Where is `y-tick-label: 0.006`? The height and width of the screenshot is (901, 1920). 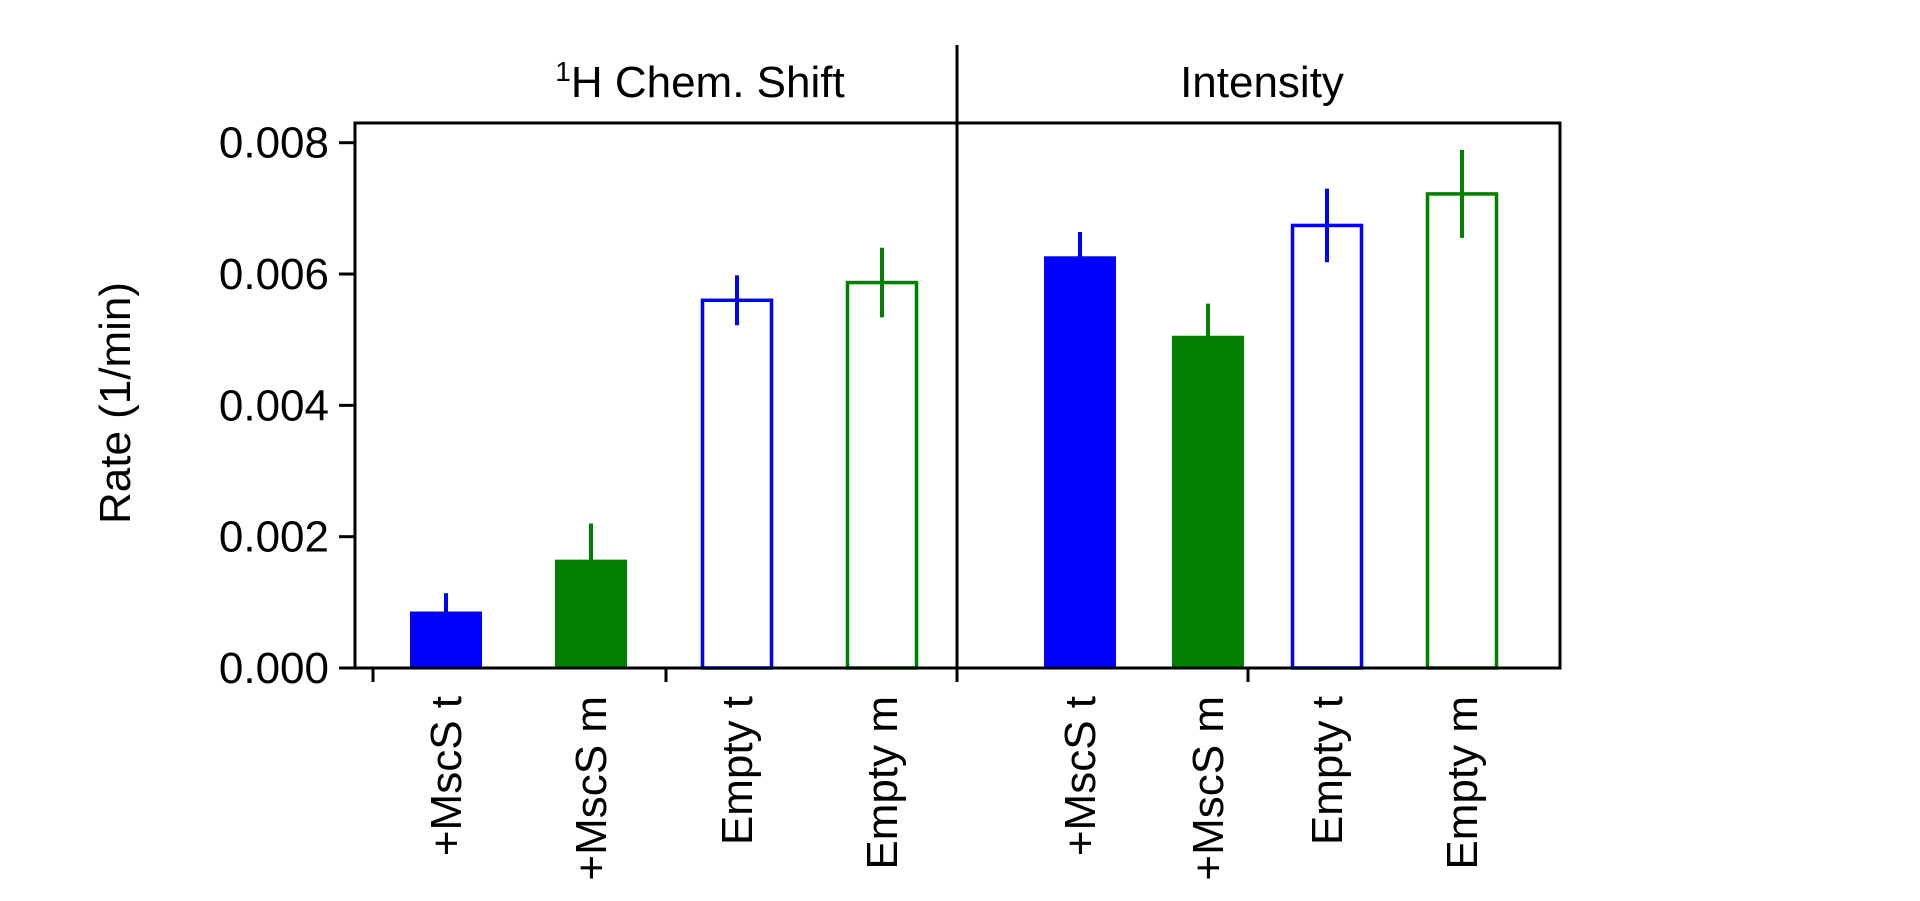
y-tick-label: 0.006 is located at coordinates (274, 274).